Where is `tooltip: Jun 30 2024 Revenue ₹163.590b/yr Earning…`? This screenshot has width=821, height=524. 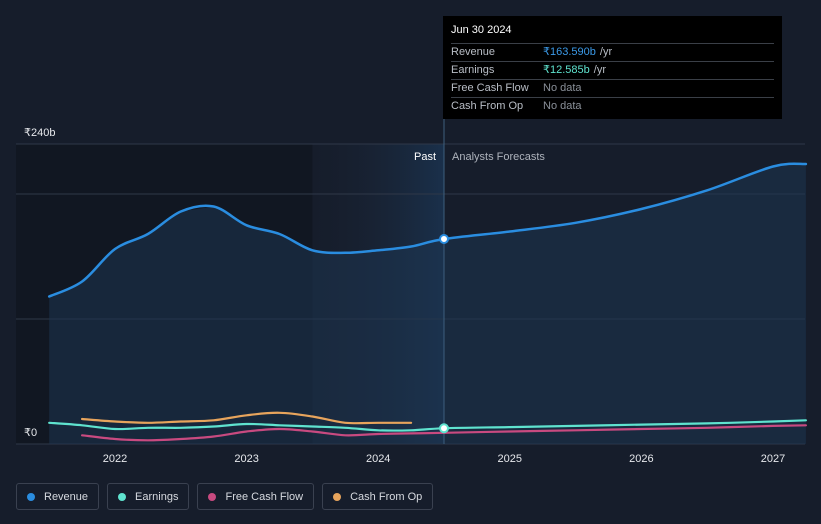 tooltip: Jun 30 2024 Revenue ₹163.590b/yr Earning… is located at coordinates (612, 67).